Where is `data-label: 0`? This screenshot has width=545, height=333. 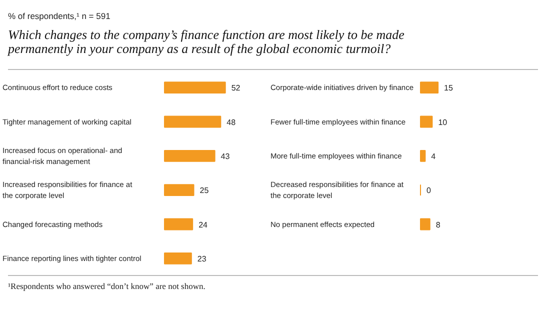 data-label: 0 is located at coordinates (429, 190).